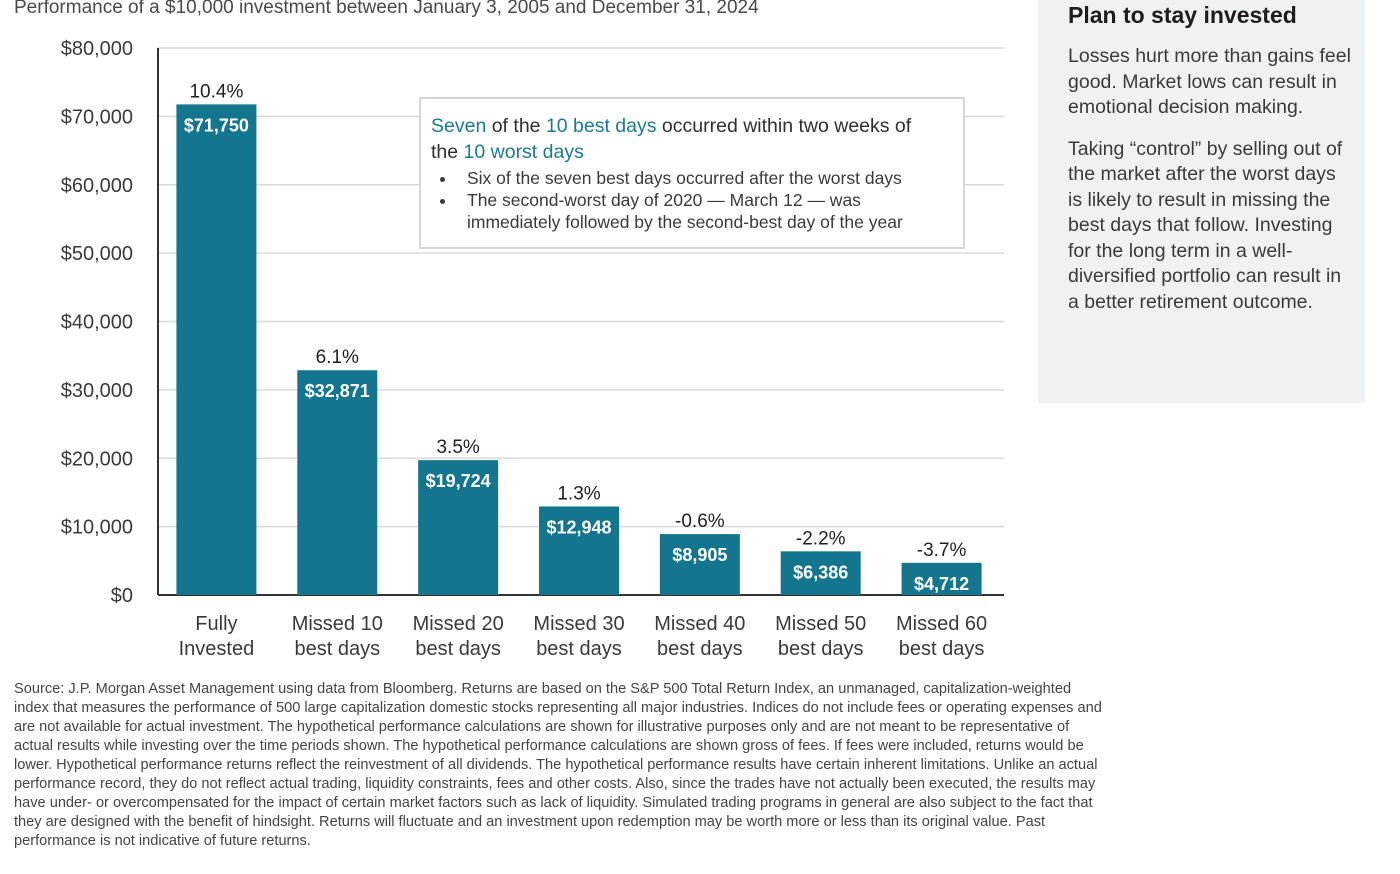 The width and height of the screenshot is (1400, 874). I want to click on sidebar-title: Plan to stay invested, so click(1182, 15).